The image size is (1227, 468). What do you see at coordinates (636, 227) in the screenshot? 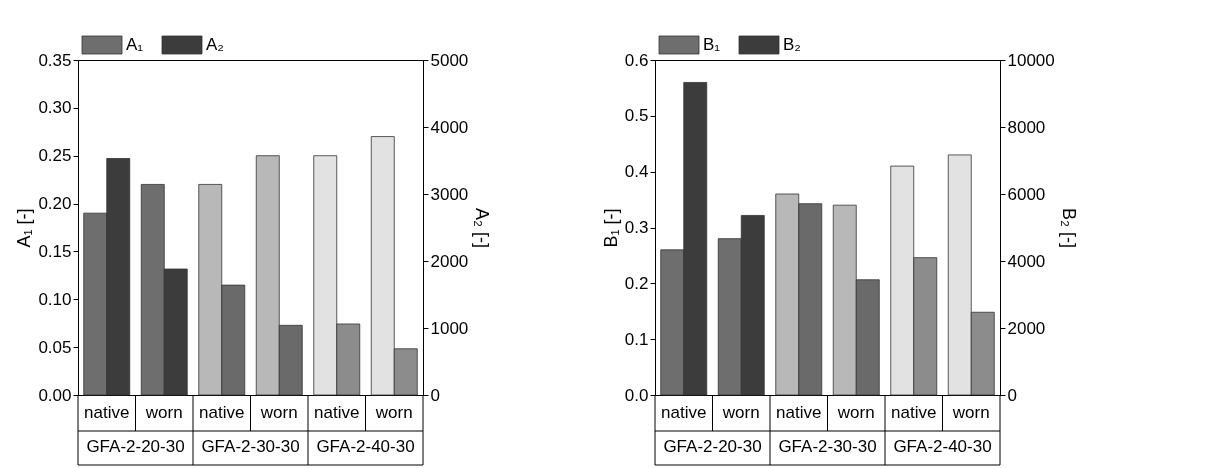
I see `y-tick-label: 0.3` at bounding box center [636, 227].